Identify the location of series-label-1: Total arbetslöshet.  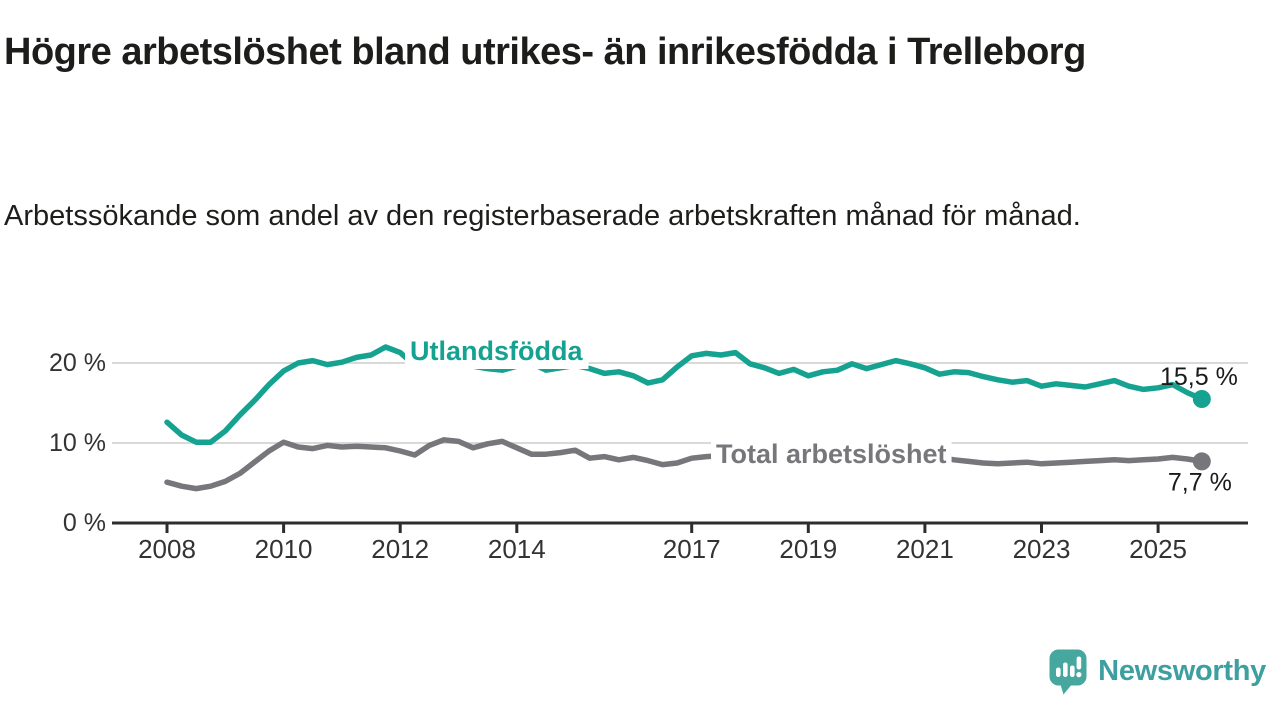
(831, 454).